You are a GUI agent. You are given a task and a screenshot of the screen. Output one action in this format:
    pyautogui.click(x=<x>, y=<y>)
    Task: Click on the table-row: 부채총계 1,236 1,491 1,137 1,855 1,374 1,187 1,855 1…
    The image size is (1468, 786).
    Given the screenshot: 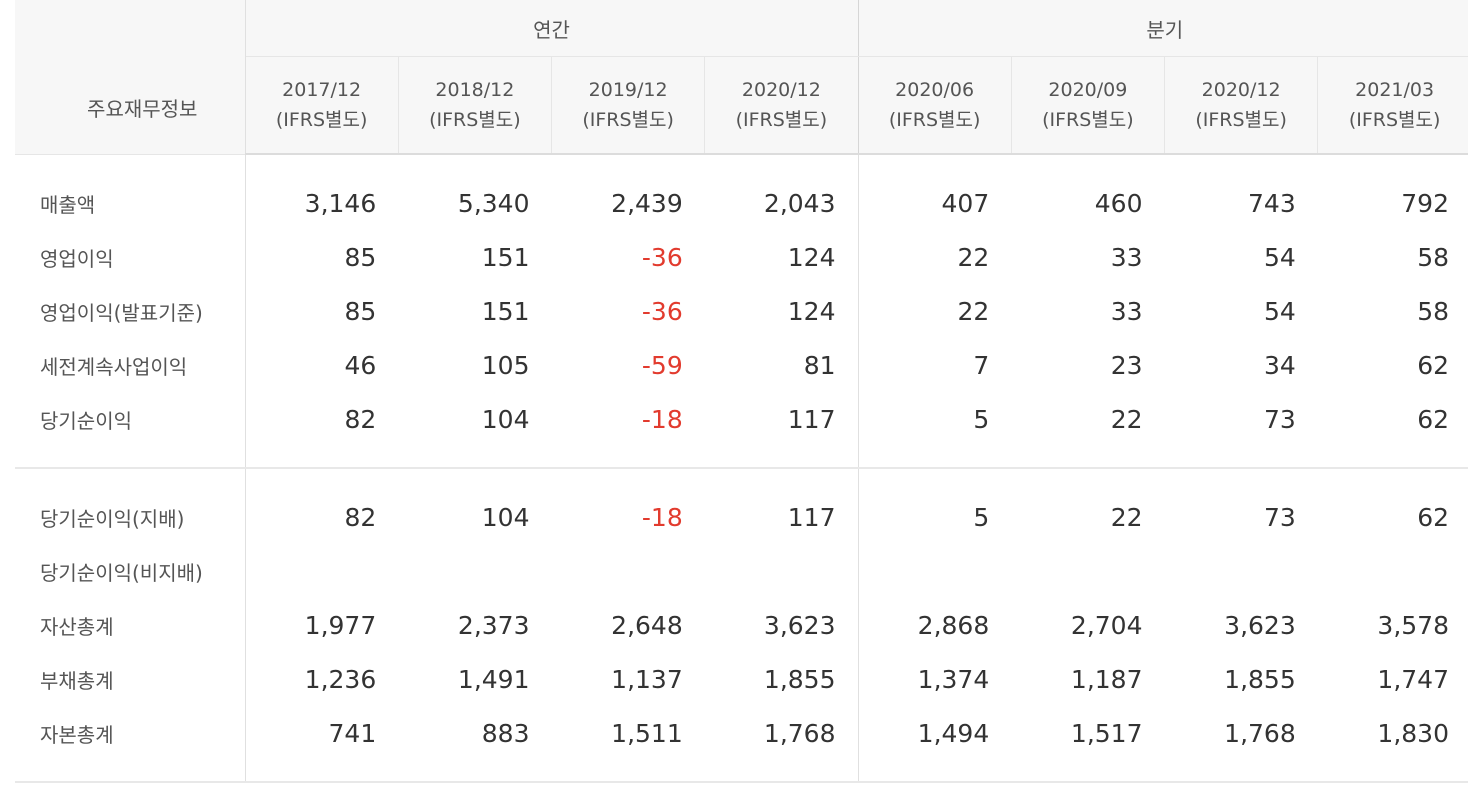 What is the action you would take?
    pyautogui.click(x=741, y=679)
    